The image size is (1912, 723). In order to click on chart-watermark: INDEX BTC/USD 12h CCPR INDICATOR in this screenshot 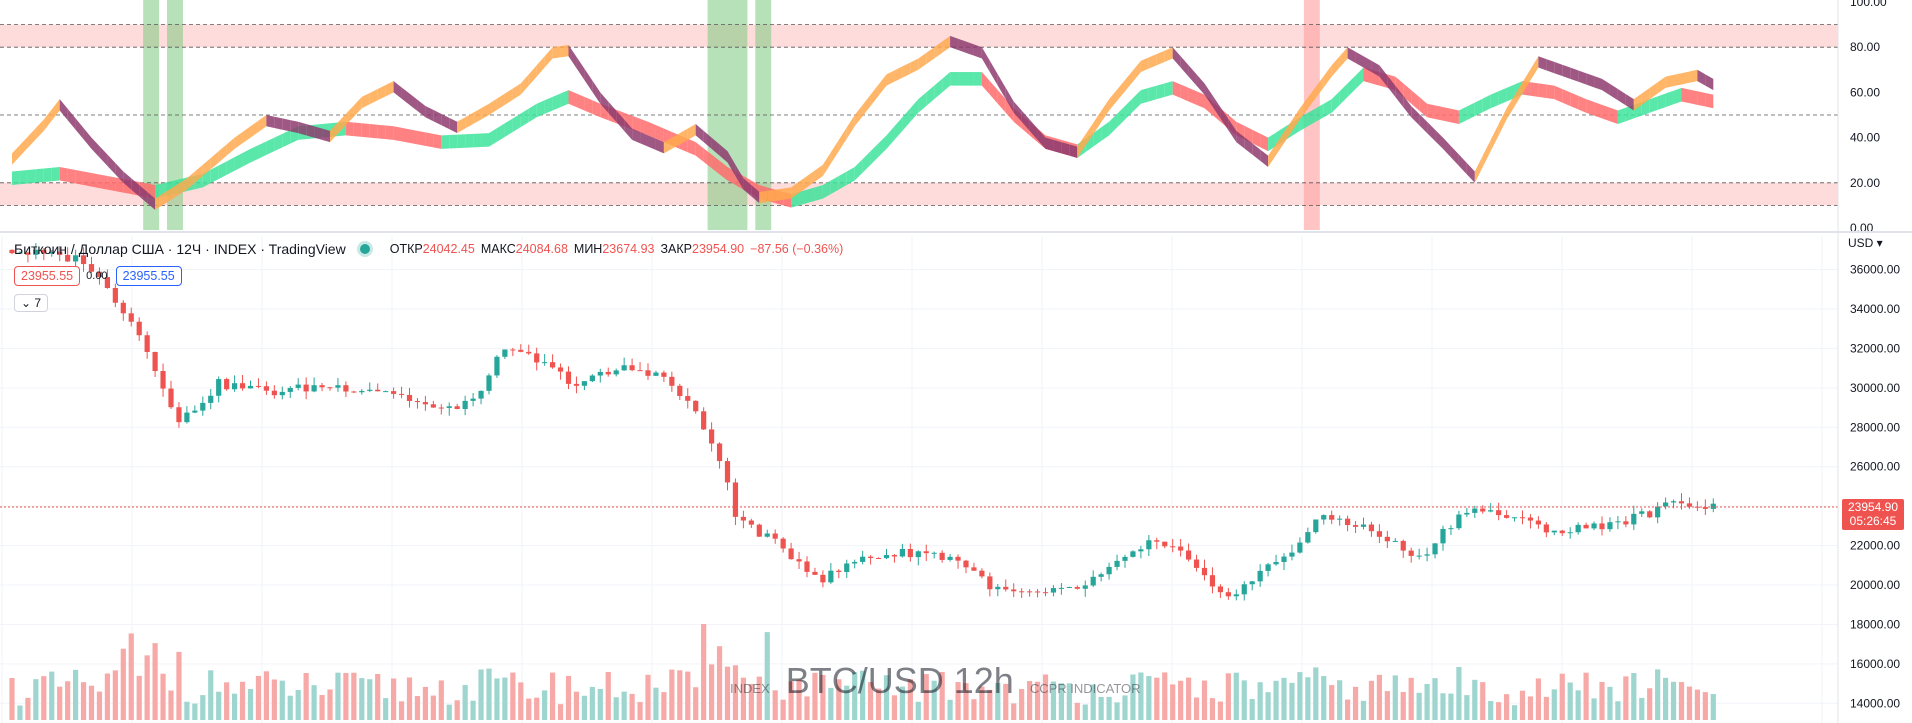, I will do `click(935, 681)`.